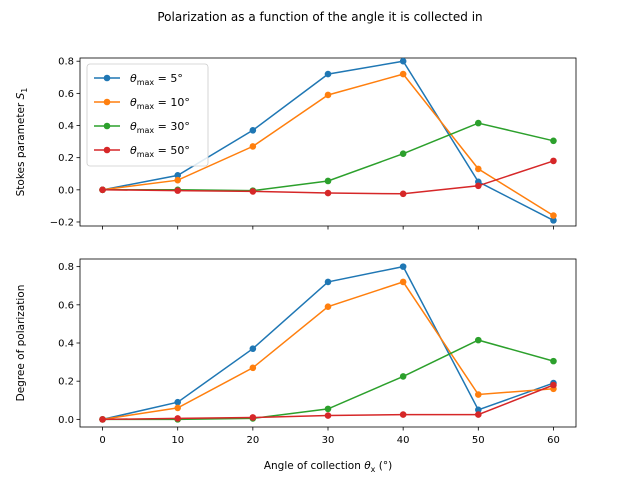 The width and height of the screenshot is (640, 480). What do you see at coordinates (62, 222) in the screenshot?
I see `y-tick-label: −0.2` at bounding box center [62, 222].